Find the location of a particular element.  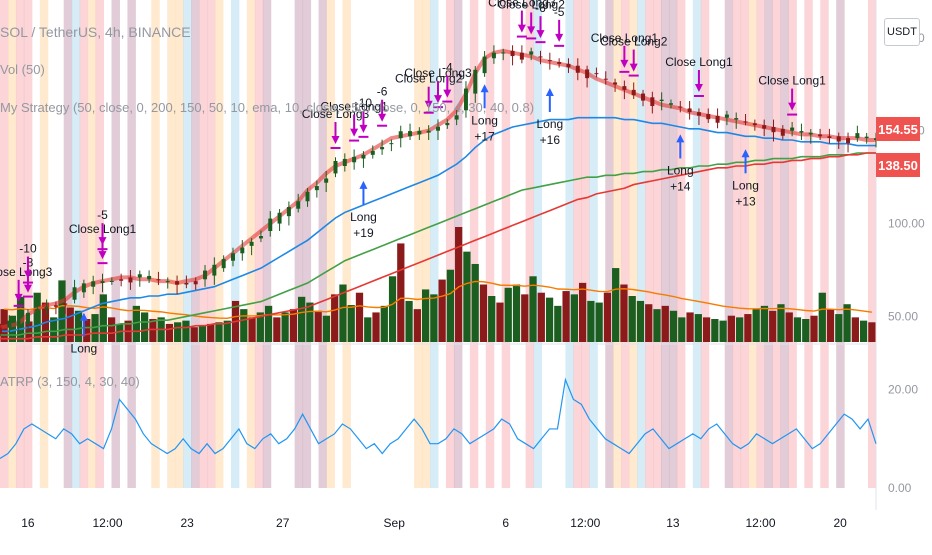

currency-button: USDT is located at coordinates (902, 32).